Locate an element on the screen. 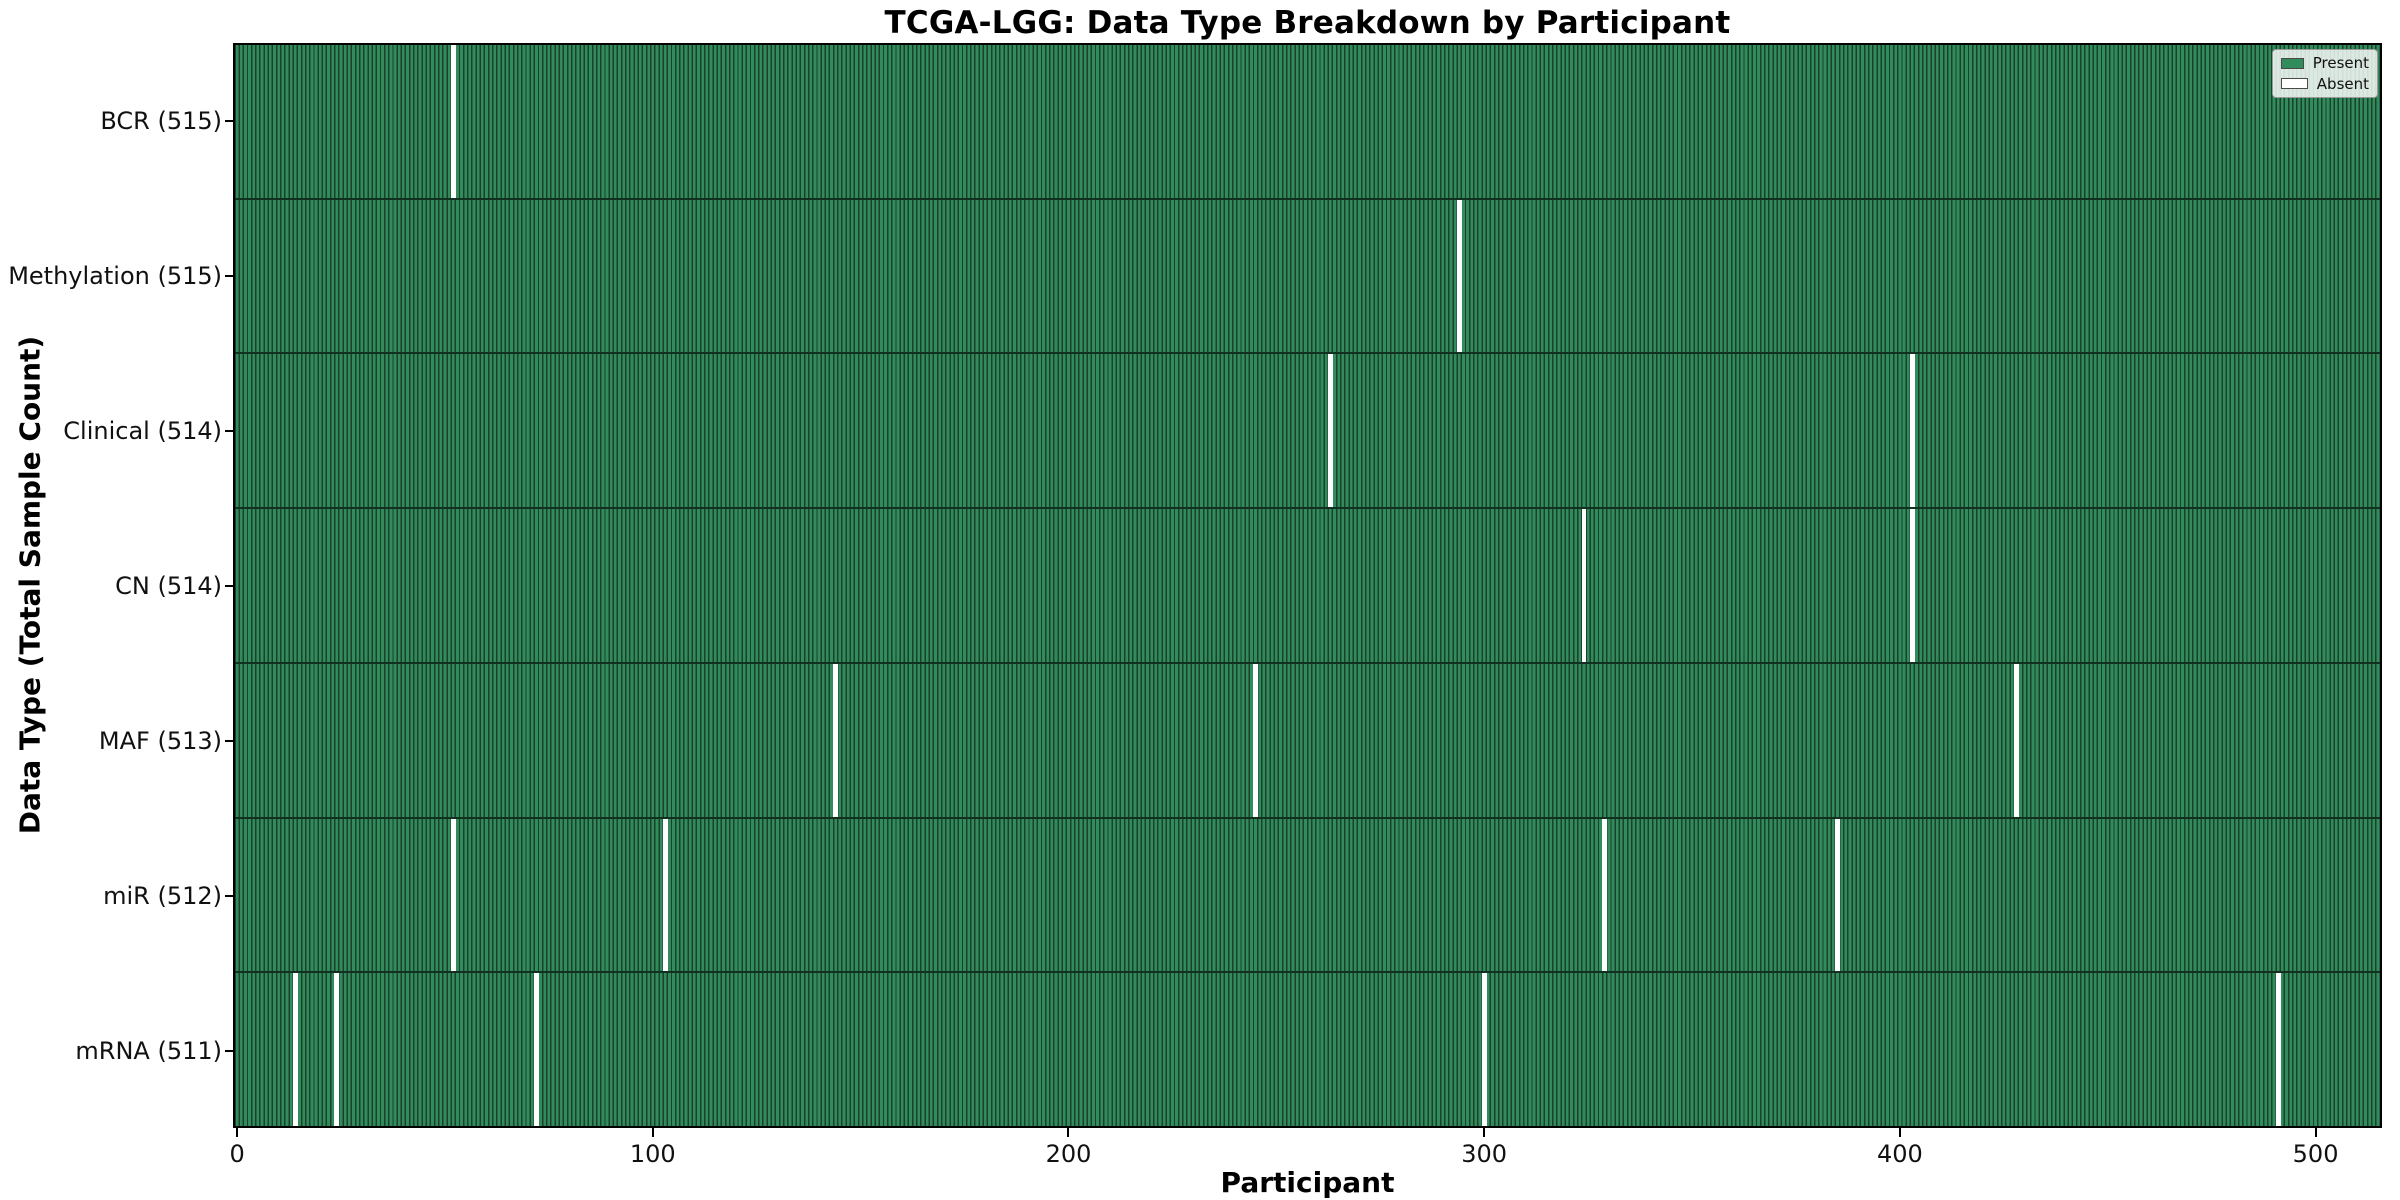 The width and height of the screenshot is (2400, 1200). y-tick-label: MAF (513) is located at coordinates (160, 740).